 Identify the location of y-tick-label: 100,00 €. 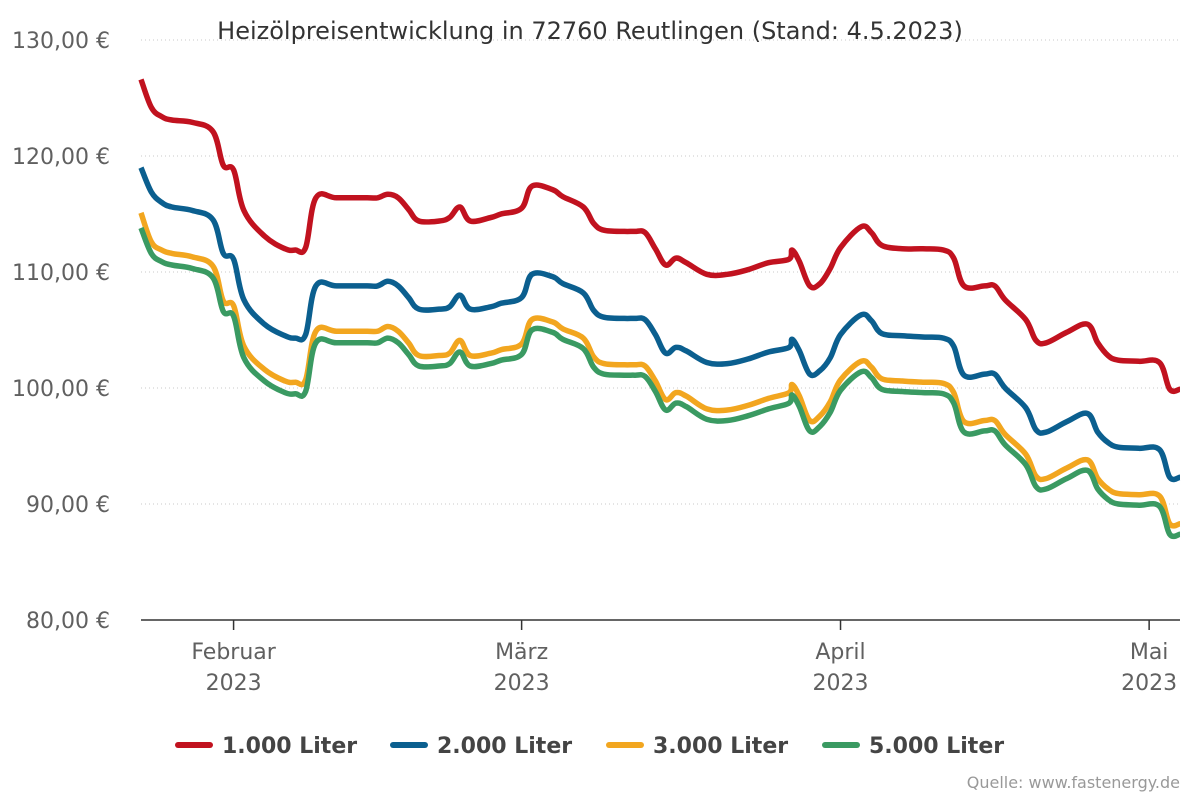
(61, 389).